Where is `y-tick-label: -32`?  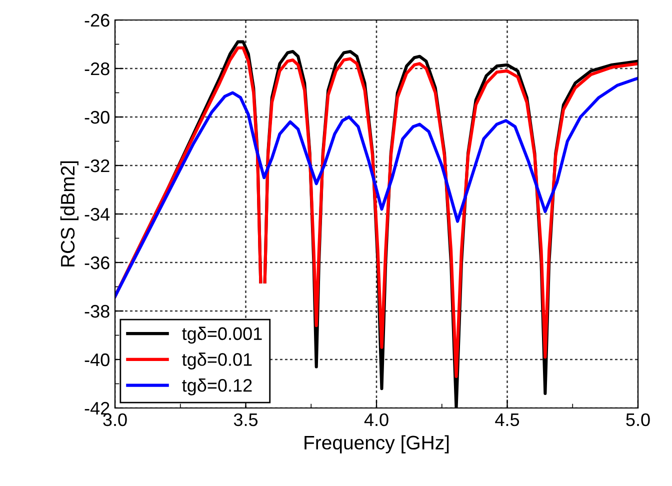
y-tick-label: -32 is located at coordinates (97, 165).